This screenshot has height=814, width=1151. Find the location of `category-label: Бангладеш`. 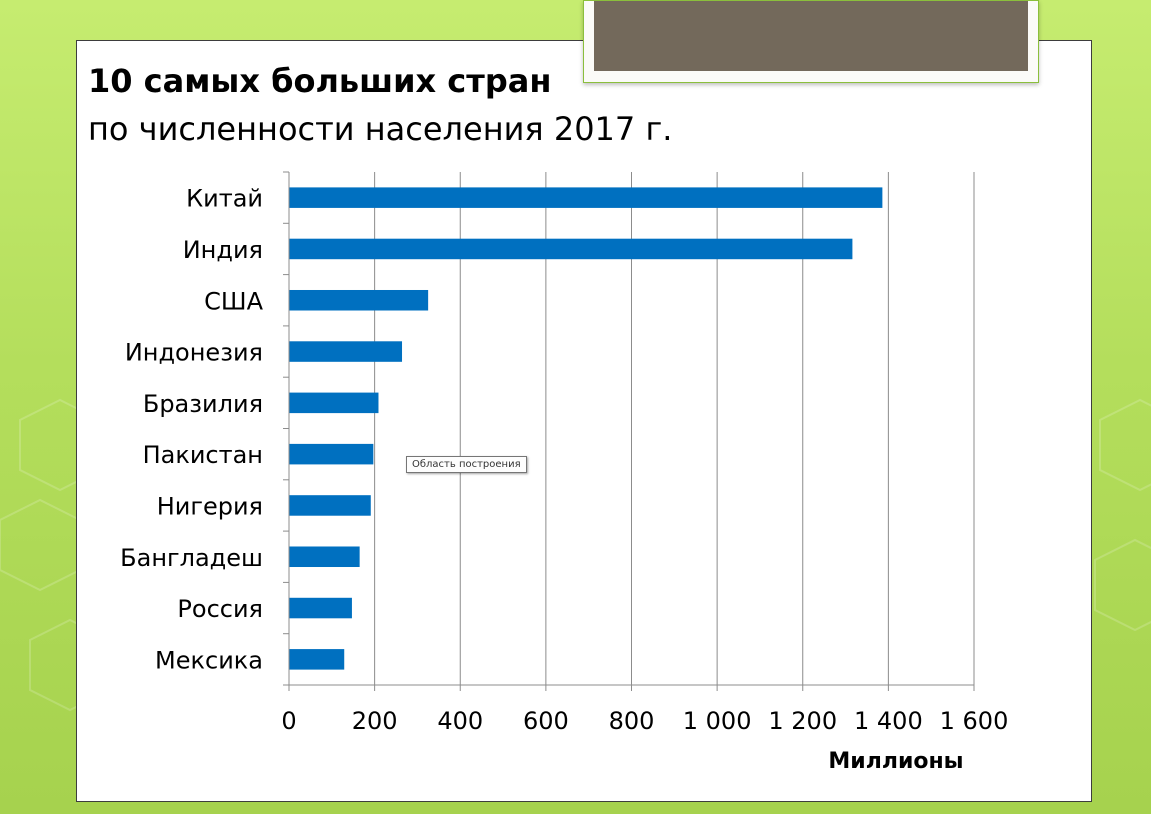

category-label: Бангладеш is located at coordinates (191, 558).